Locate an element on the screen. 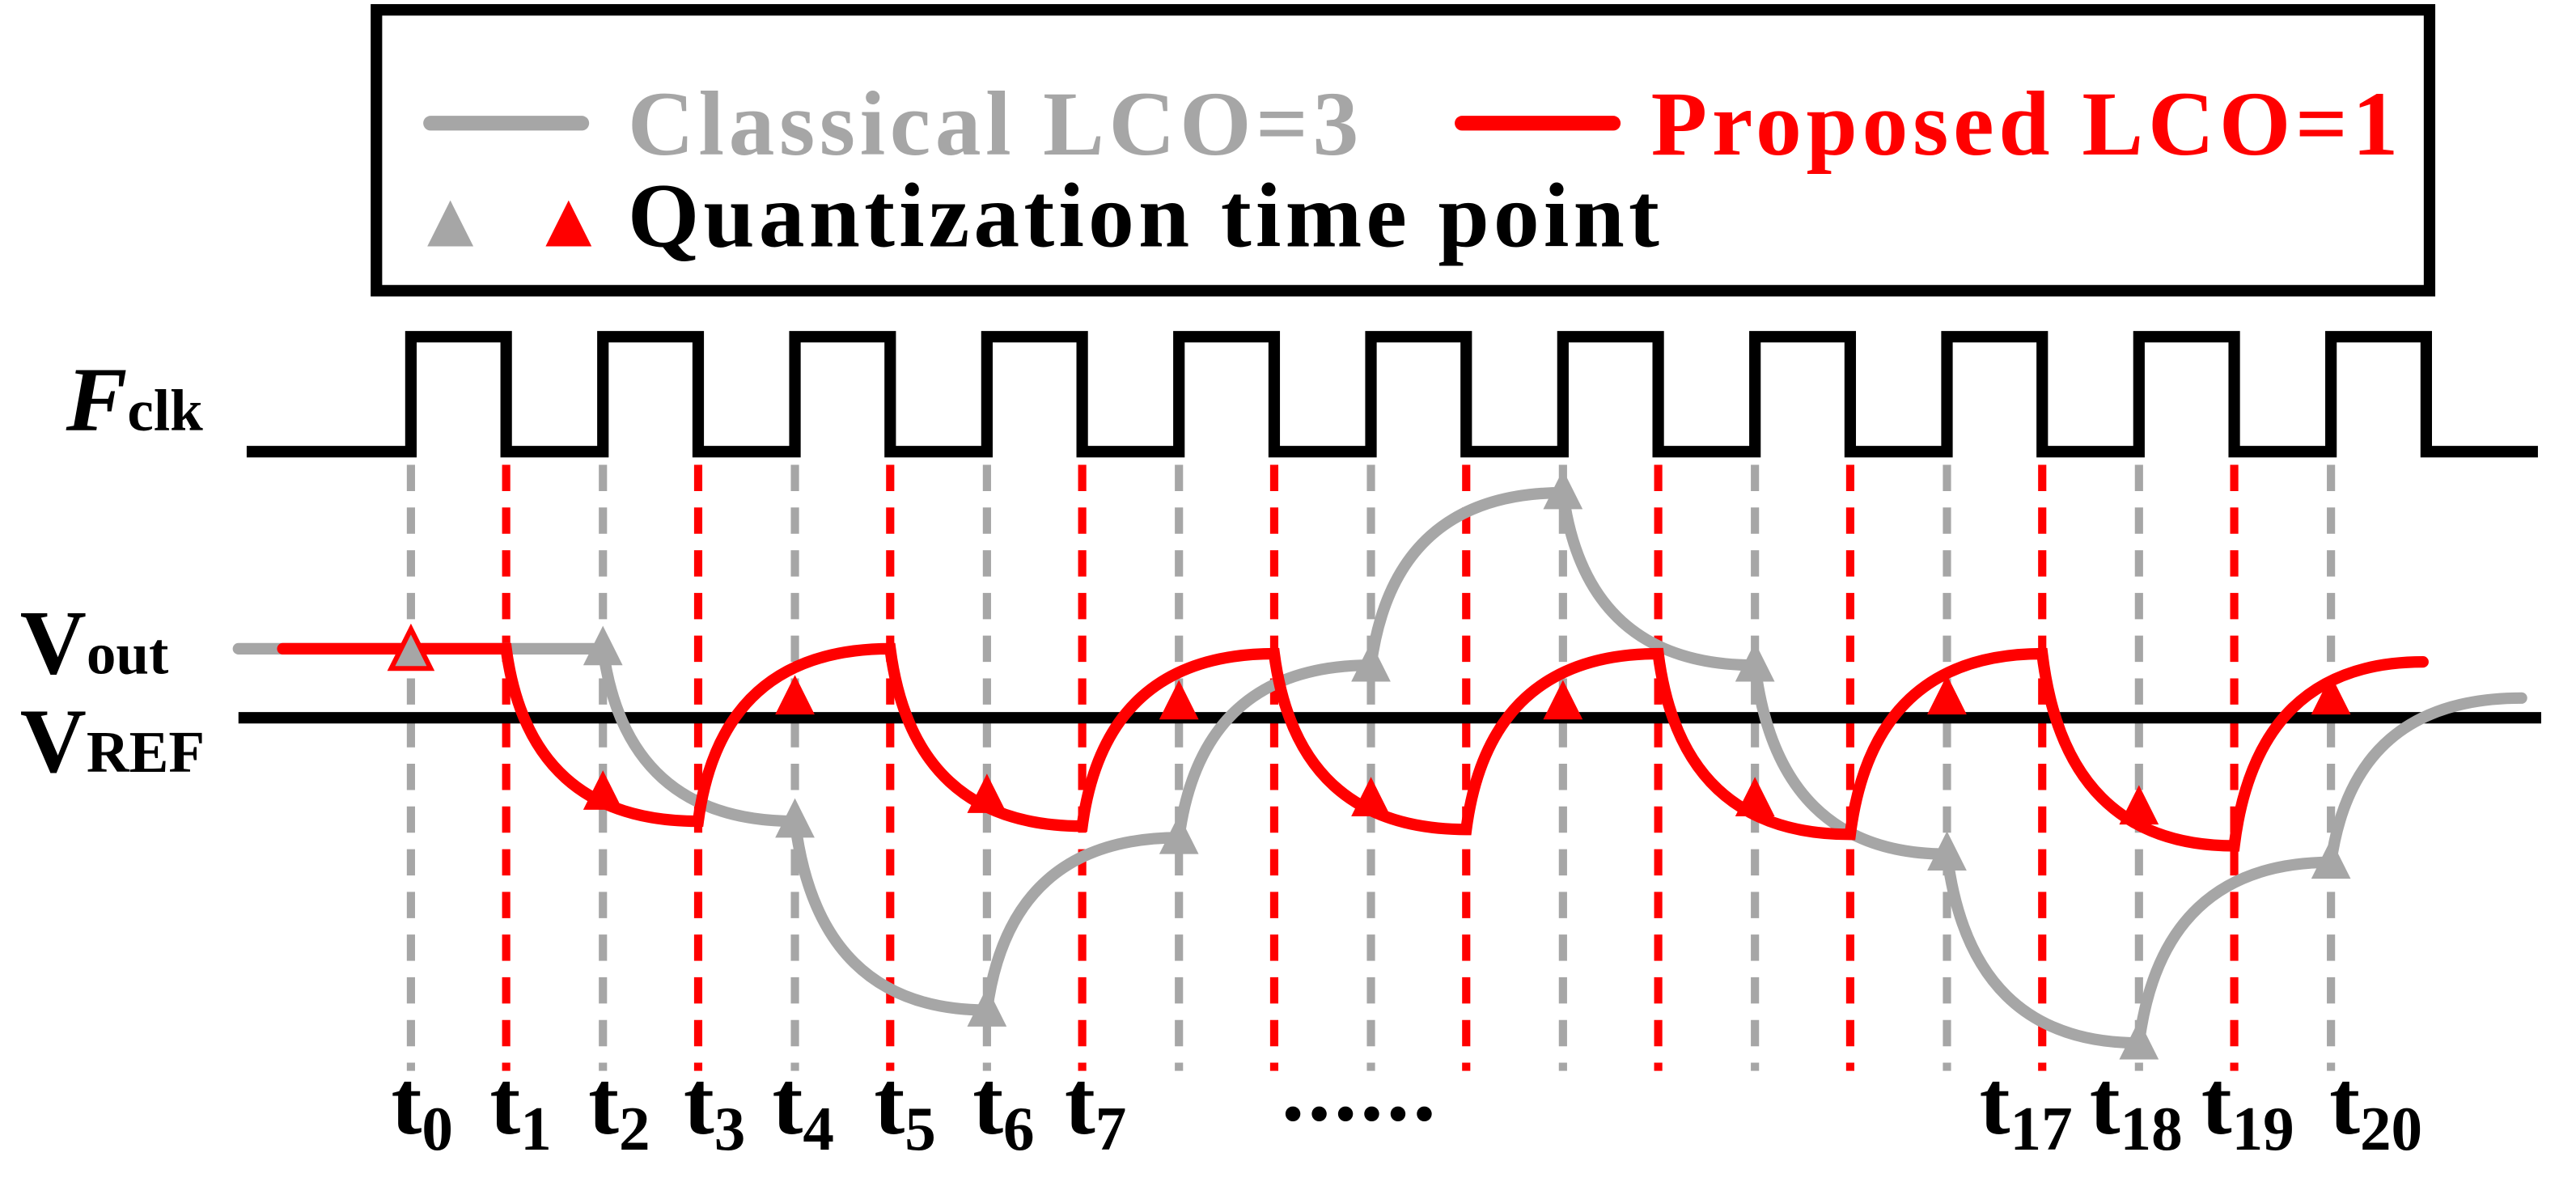 Image resolution: width=2576 pixels, height=1199 pixels. clock-waveform is located at coordinates (1392, 394).